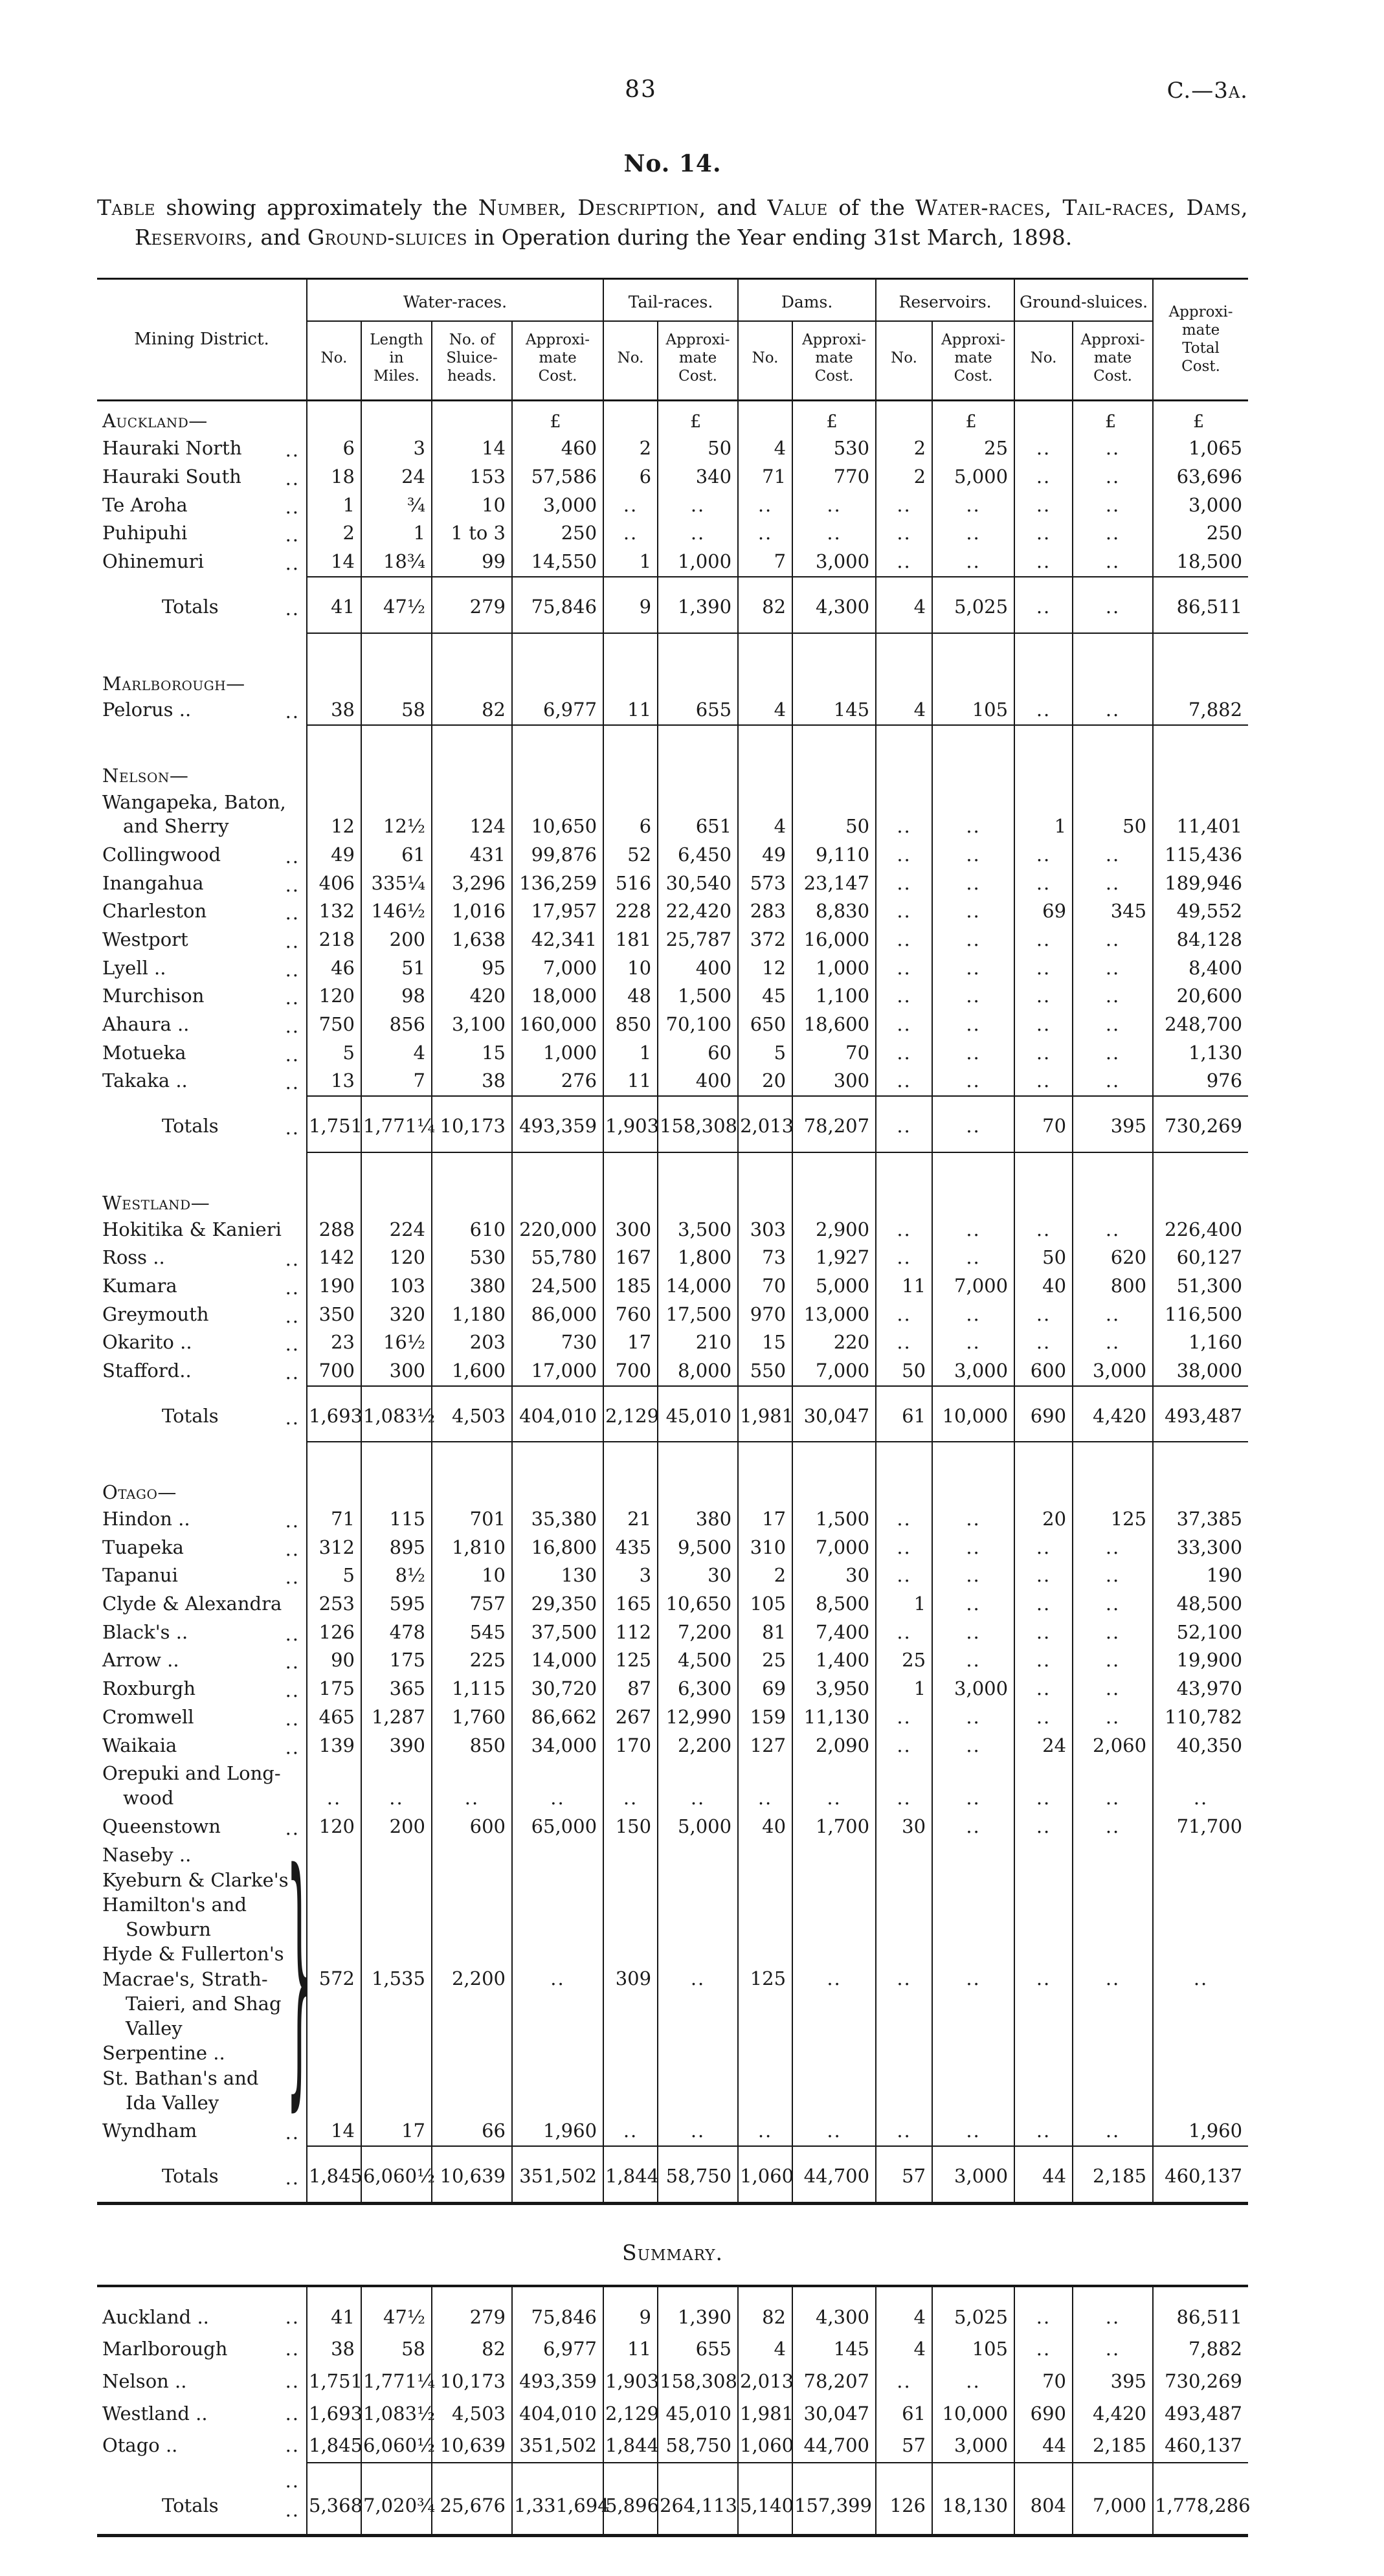 Image resolution: width=1384 pixels, height=2576 pixels. I want to click on value-cell: 82, so click(765, 606).